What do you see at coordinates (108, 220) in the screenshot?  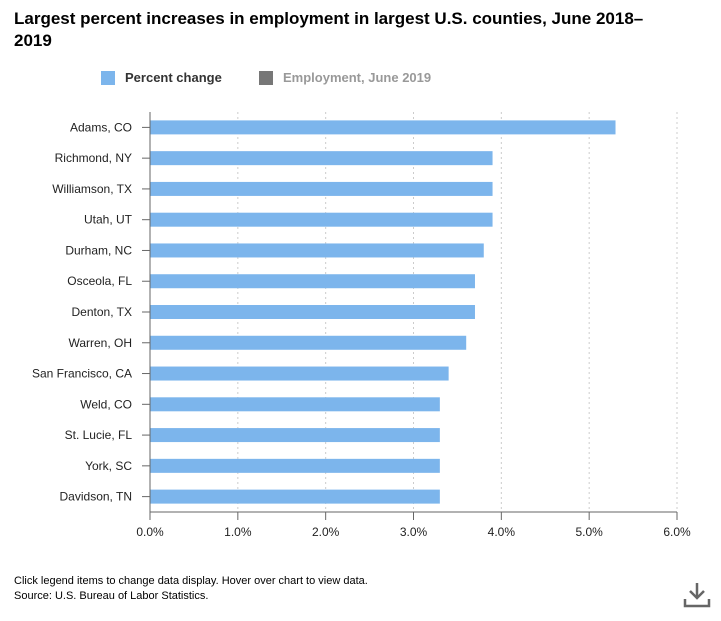 I see `category-label: Utah, UT` at bounding box center [108, 220].